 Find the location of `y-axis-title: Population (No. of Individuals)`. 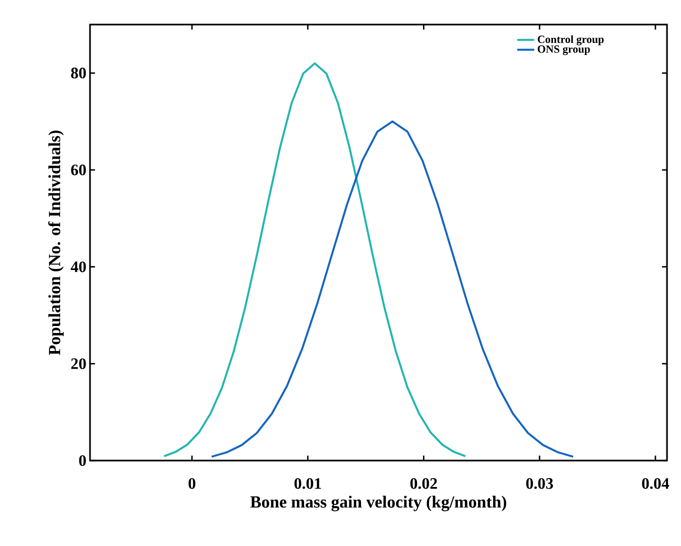

y-axis-title: Population (No. of Individuals) is located at coordinates (56, 242).